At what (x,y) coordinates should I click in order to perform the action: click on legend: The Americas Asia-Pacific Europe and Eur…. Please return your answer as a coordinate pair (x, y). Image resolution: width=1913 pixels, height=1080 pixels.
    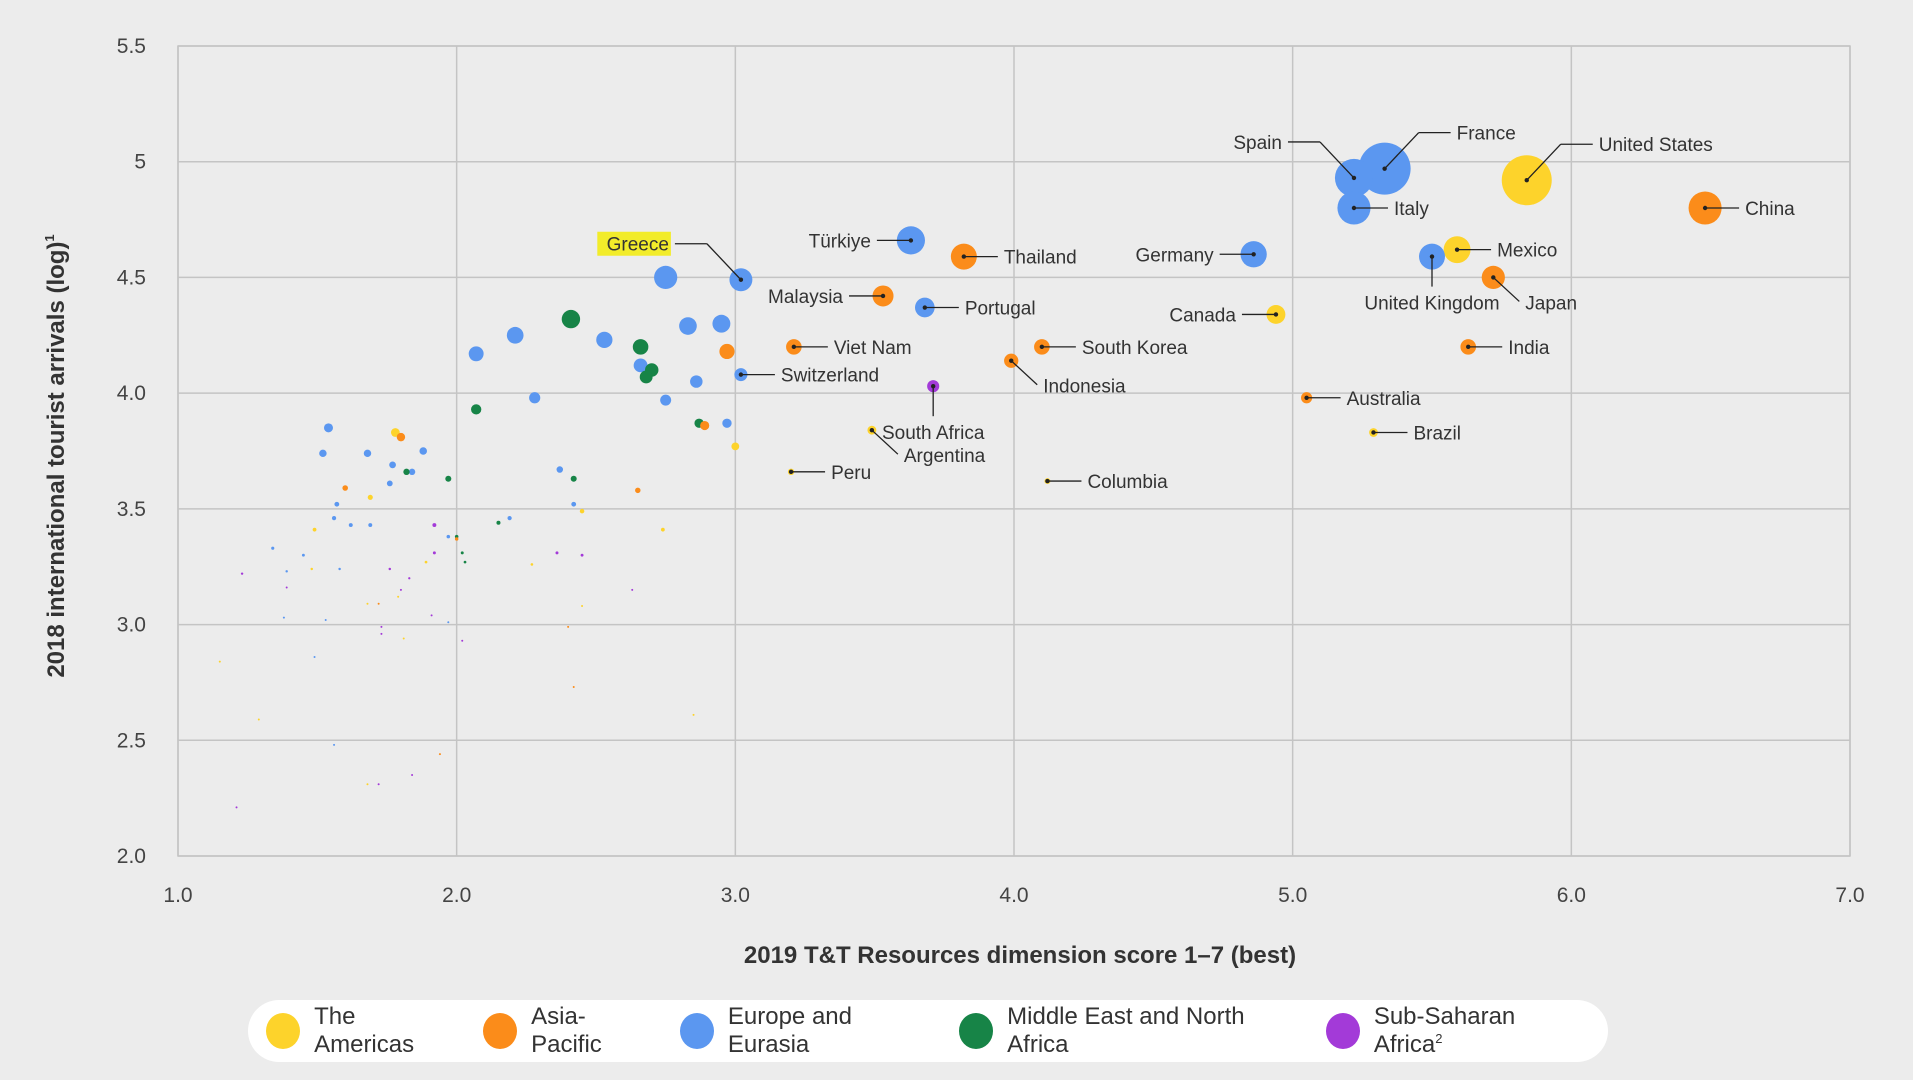
    Looking at the image, I should click on (928, 1031).